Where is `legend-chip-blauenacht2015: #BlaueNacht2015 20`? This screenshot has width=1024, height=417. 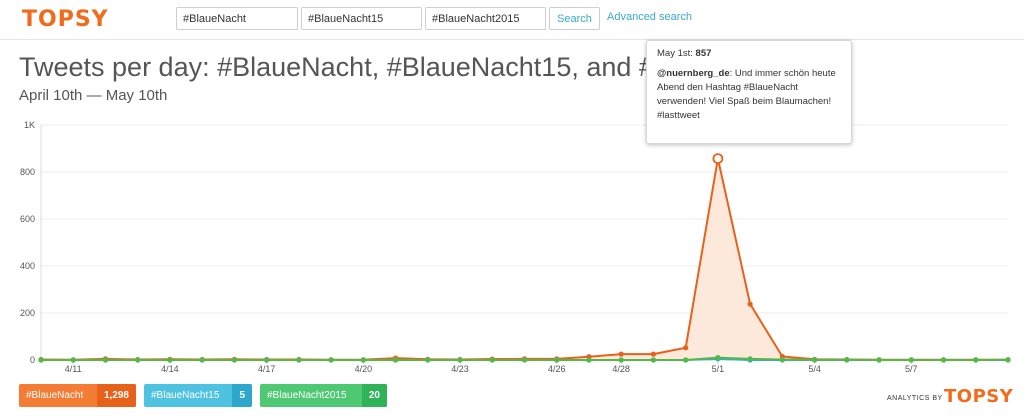
legend-chip-blauenacht2015: #BlaueNacht2015 20 is located at coordinates (323, 395).